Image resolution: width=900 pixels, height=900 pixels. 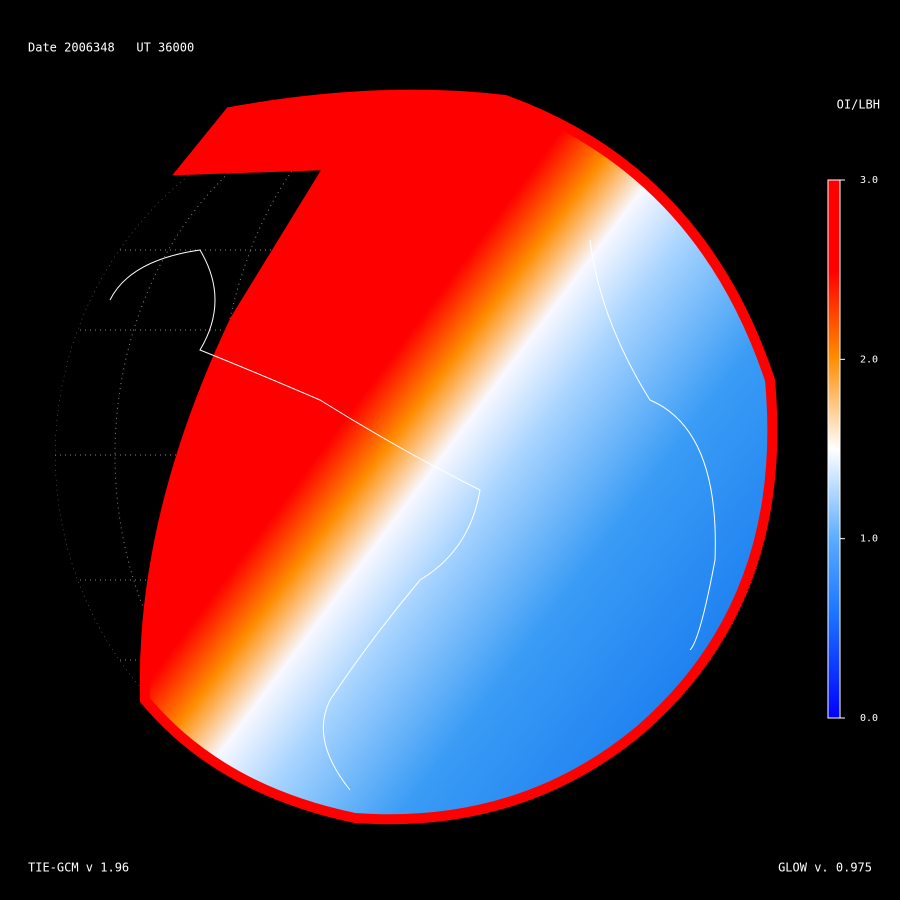 What do you see at coordinates (869, 180) in the screenshot?
I see `colorbar-tick-label: 3.0` at bounding box center [869, 180].